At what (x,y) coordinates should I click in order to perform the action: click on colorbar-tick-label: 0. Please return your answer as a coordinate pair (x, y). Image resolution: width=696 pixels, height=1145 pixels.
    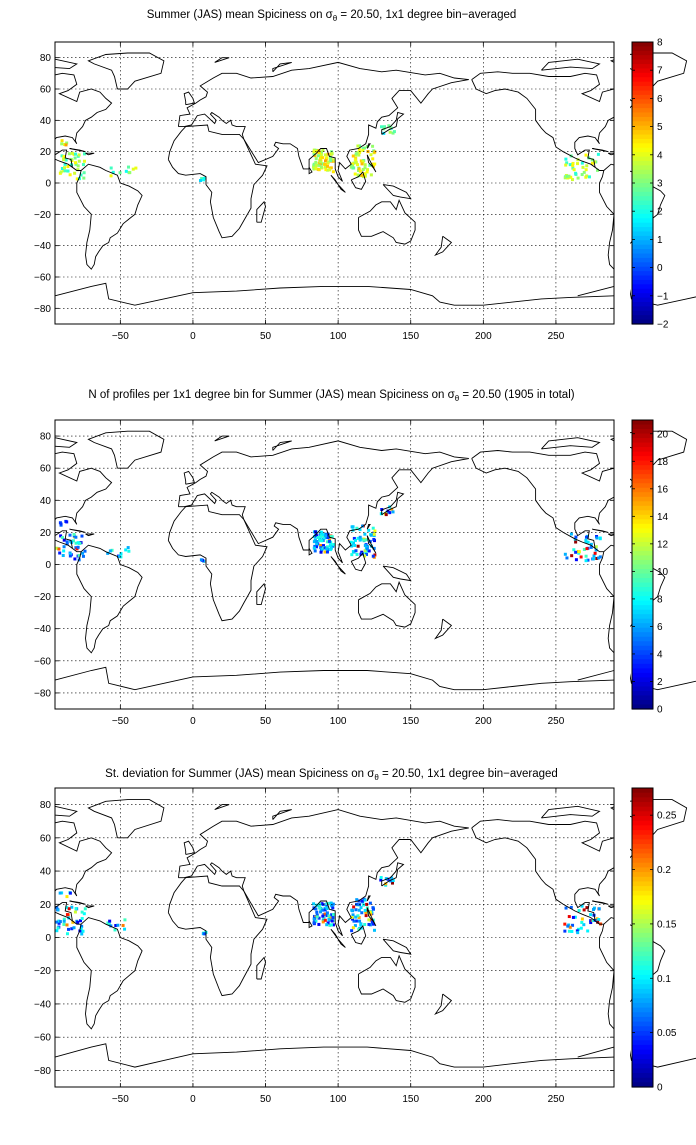
    Looking at the image, I should click on (660, 710).